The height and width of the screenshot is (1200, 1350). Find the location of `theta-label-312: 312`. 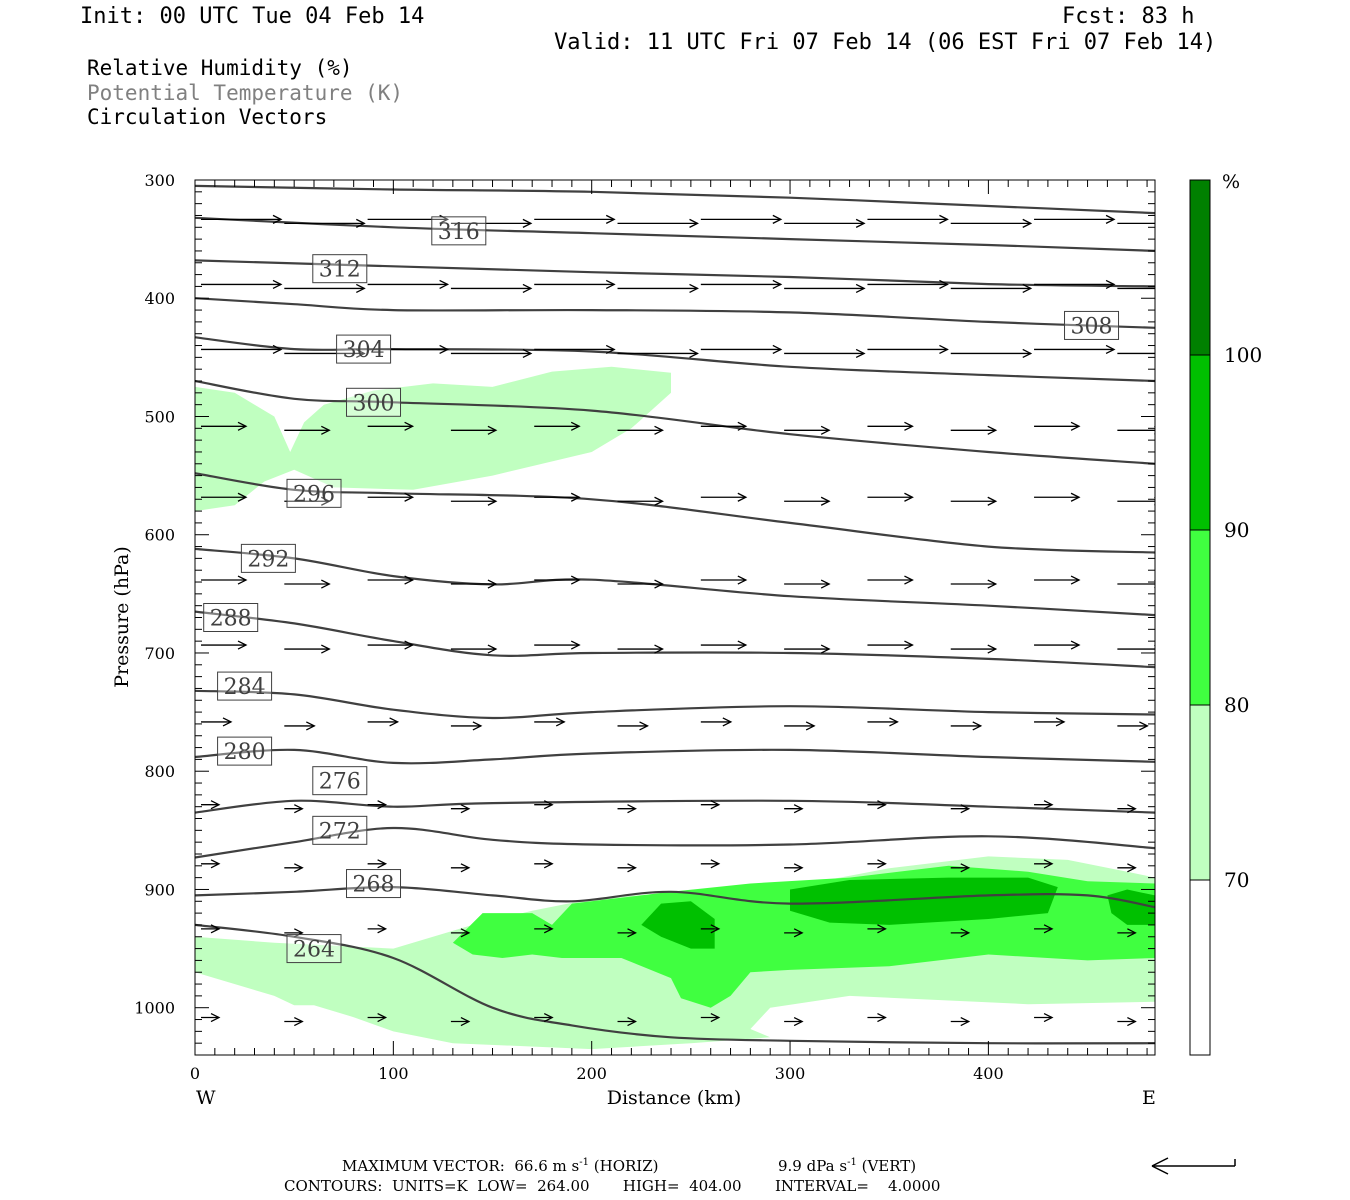

theta-label-312: 312 is located at coordinates (340, 270).